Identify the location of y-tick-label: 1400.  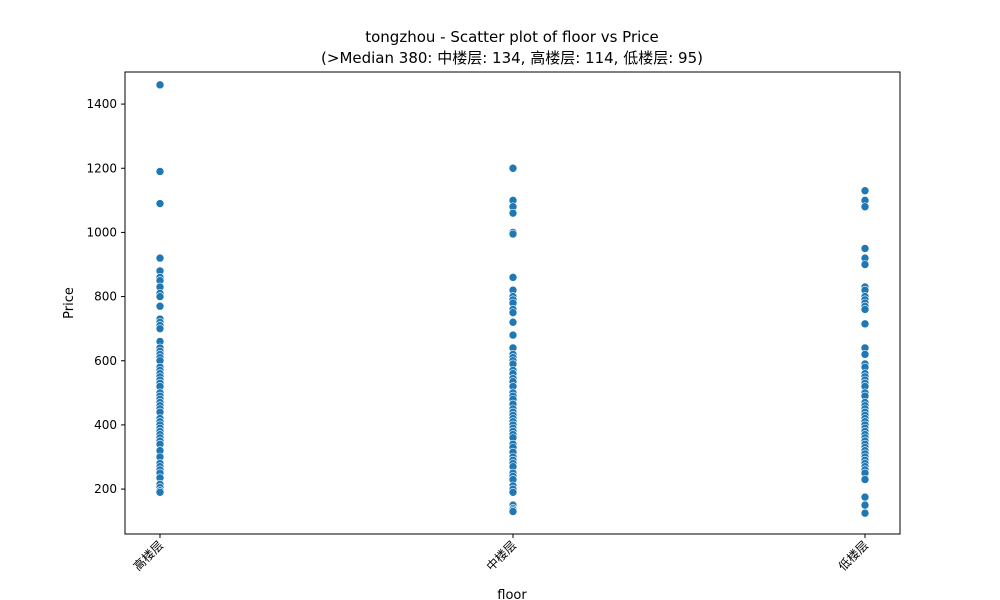
(101, 104).